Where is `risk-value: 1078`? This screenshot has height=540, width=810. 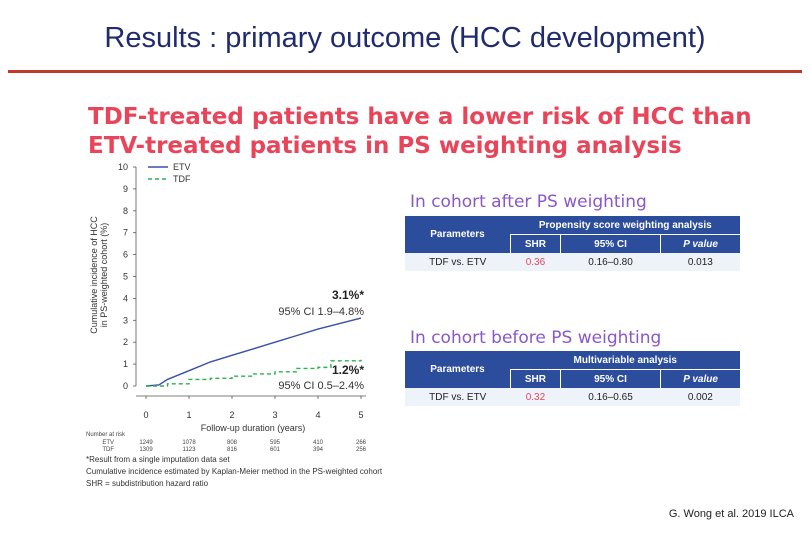
risk-value: 1078 is located at coordinates (189, 443).